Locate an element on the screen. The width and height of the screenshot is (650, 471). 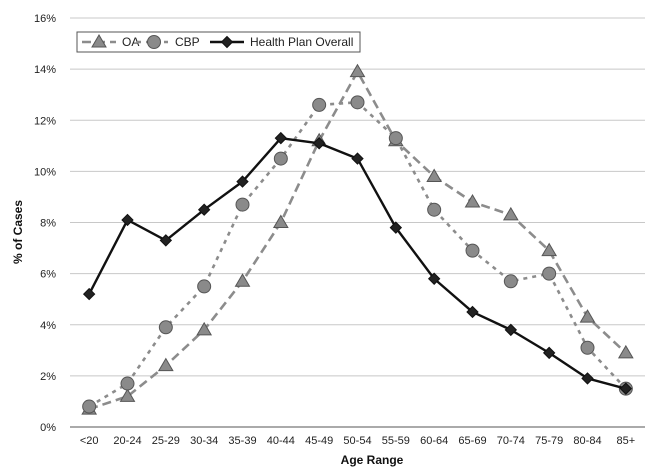
x-tick-label: 30-34 is located at coordinates (204, 441).